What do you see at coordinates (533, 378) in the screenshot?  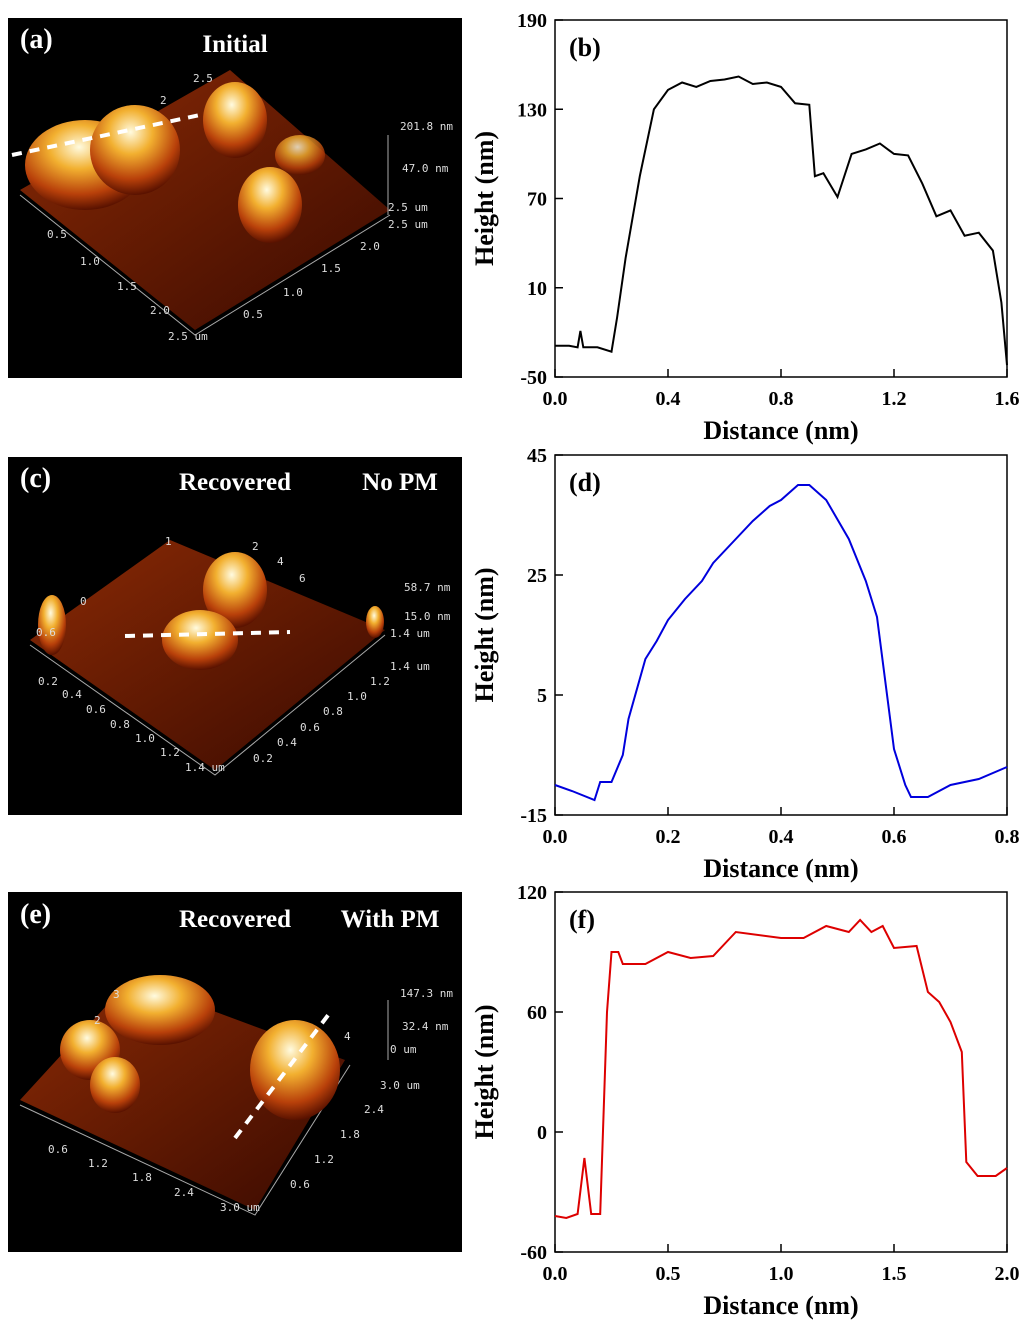 I see `y-tick-label: -50` at bounding box center [533, 378].